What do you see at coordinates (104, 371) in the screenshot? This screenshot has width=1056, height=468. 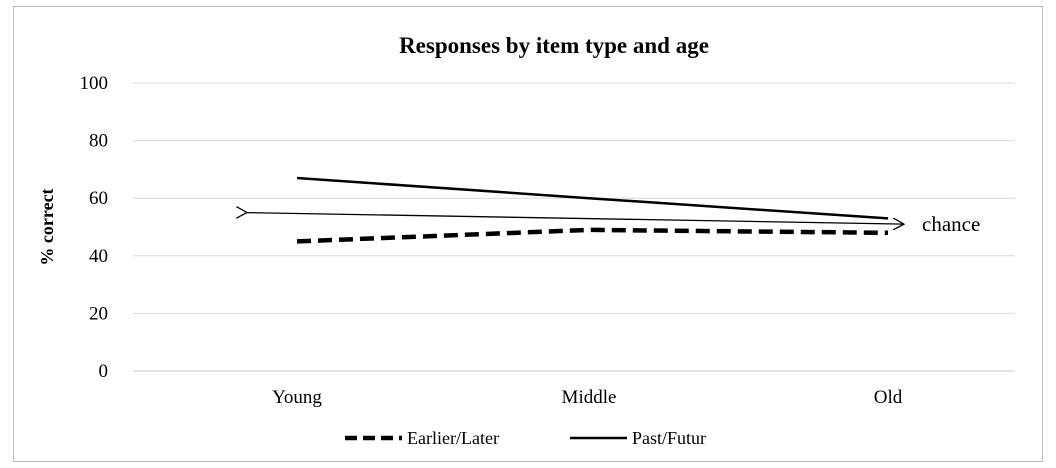 I see `y-tick-label: 0` at bounding box center [104, 371].